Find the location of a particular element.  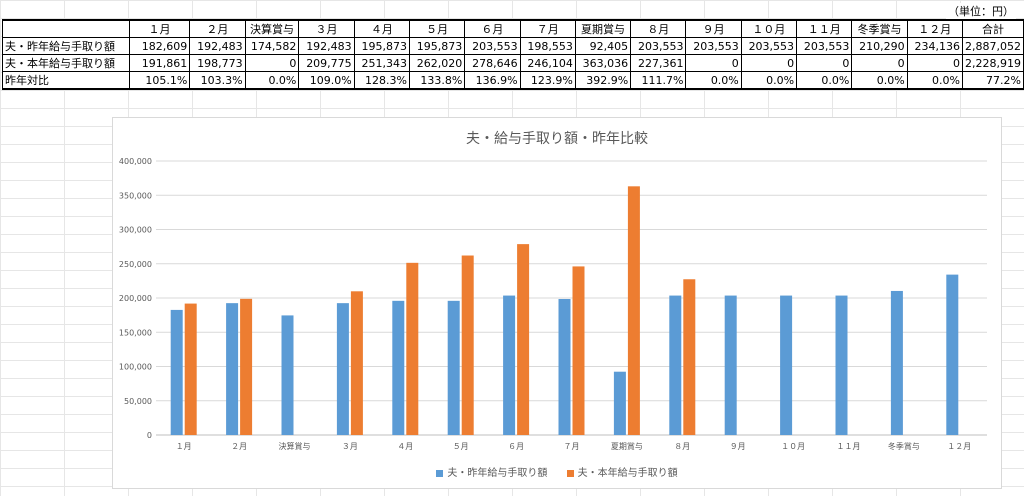

table-cell: 182,609 is located at coordinates (159, 46).